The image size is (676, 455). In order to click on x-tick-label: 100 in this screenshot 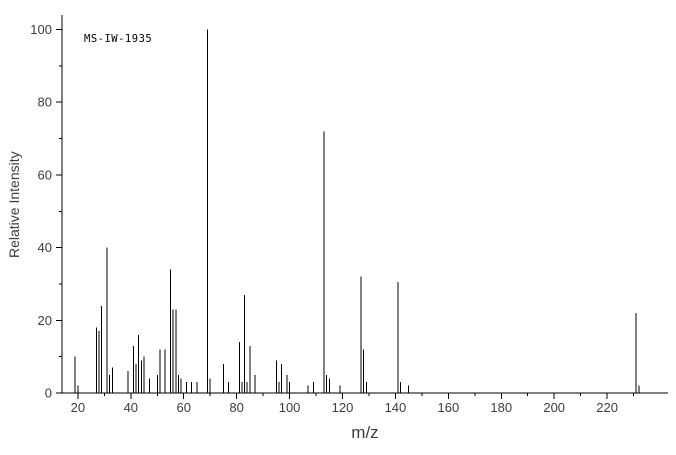, I will do `click(290, 407)`.